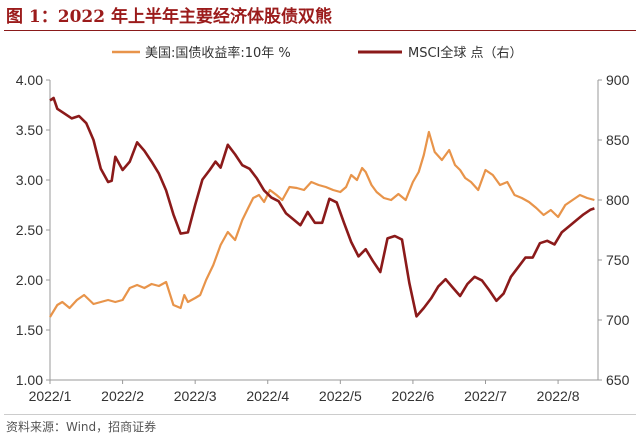 The image size is (640, 437). Describe the element at coordinates (618, 140) in the screenshot. I see `y-right-tick-label: 850` at that location.